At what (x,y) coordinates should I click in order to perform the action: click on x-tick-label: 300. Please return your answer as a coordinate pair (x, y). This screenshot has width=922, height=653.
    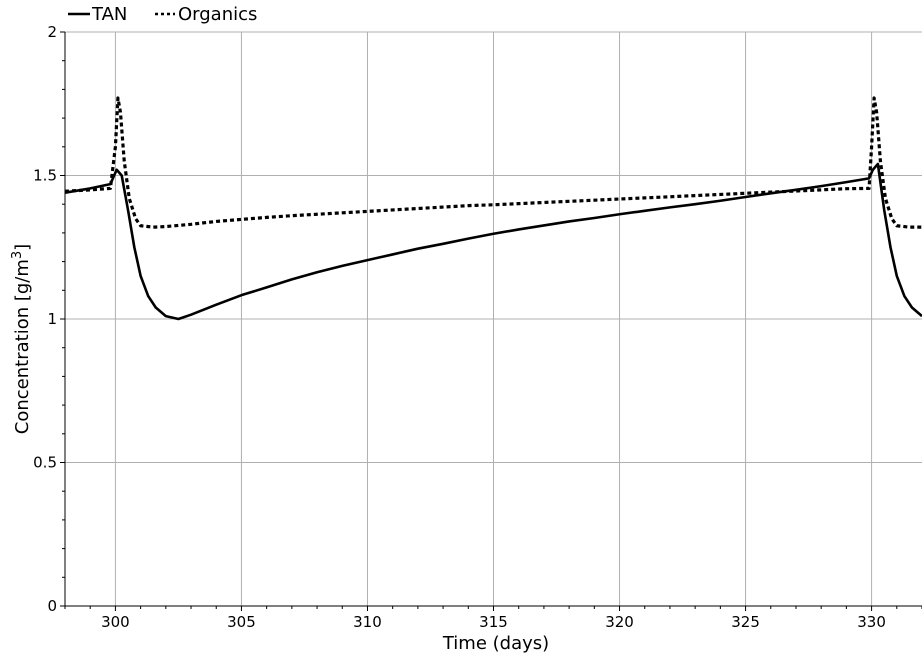
    Looking at the image, I should click on (115, 622).